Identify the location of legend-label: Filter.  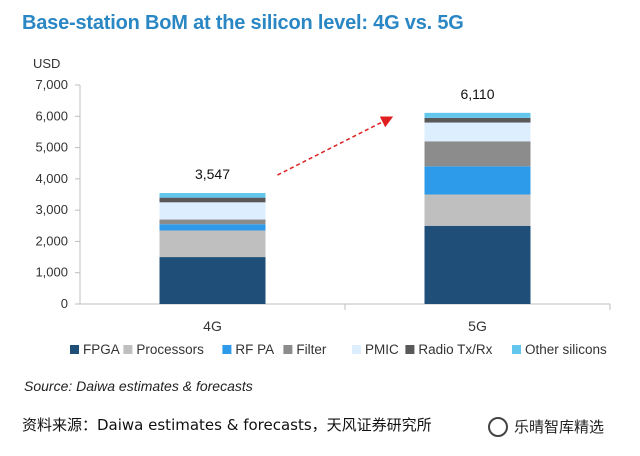
(311, 349).